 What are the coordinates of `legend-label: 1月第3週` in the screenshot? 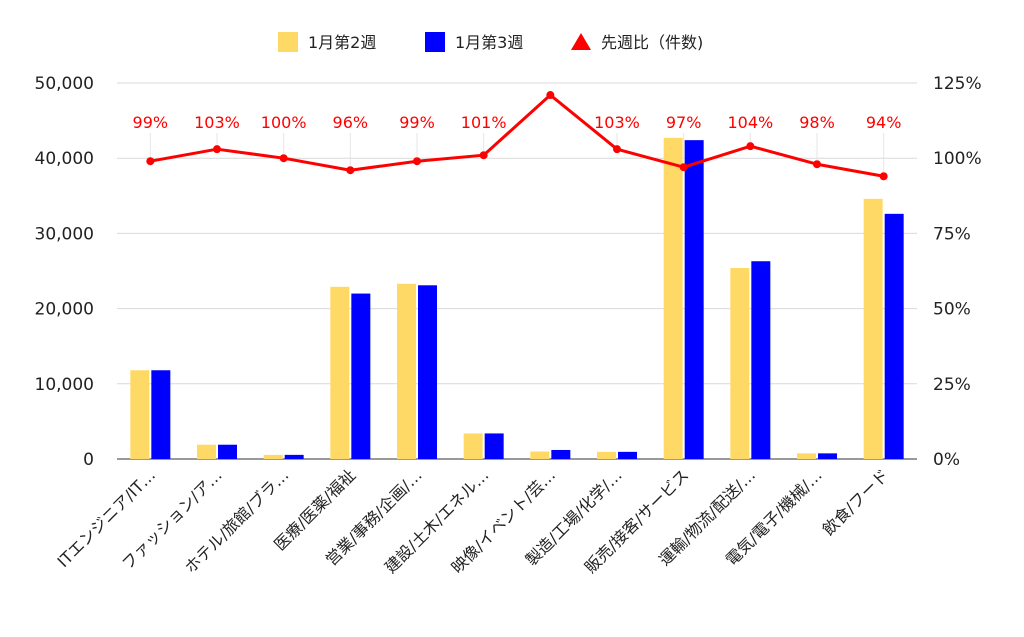 It's located at (489, 42).